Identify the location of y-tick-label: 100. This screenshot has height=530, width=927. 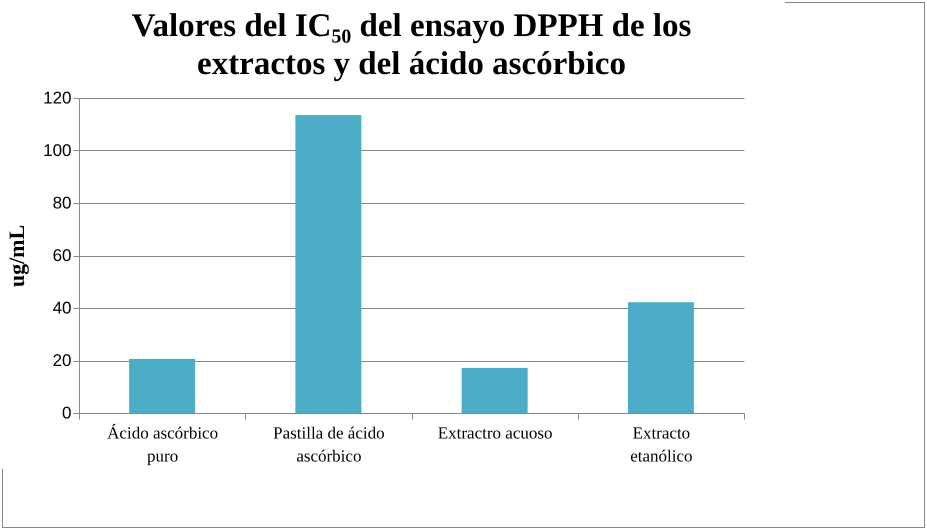
(57, 150).